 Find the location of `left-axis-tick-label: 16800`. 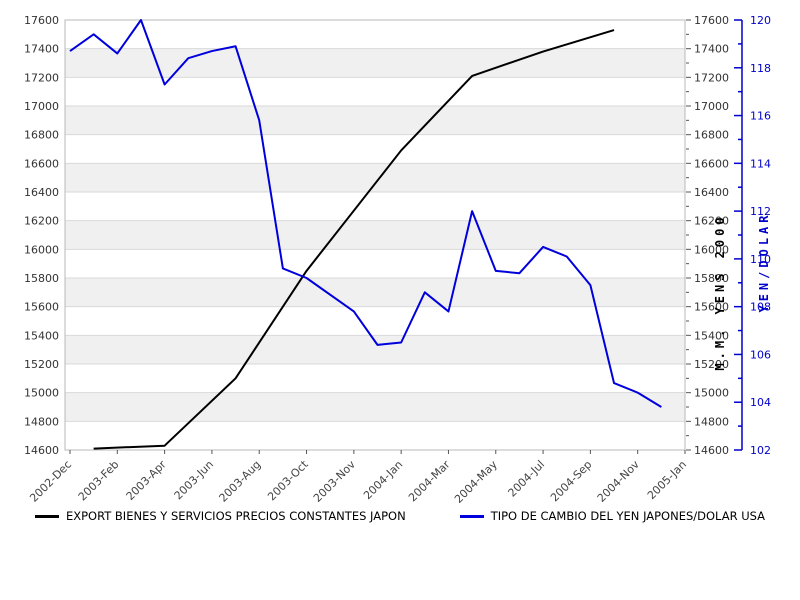

left-axis-tick-label: 16800 is located at coordinates (41, 135).